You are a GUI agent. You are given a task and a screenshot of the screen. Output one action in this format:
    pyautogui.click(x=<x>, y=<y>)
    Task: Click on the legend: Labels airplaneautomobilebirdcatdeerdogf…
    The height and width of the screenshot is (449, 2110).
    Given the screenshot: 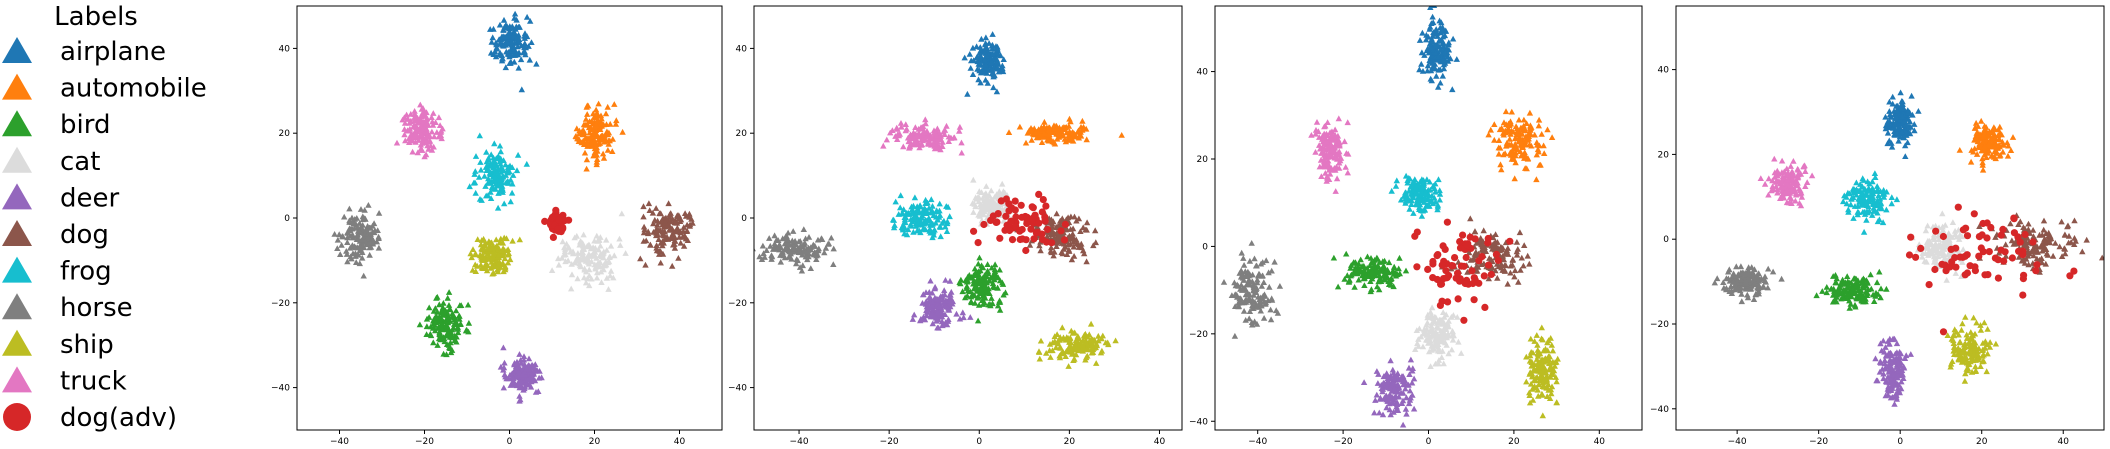 What is the action you would take?
    pyautogui.click(x=104, y=217)
    